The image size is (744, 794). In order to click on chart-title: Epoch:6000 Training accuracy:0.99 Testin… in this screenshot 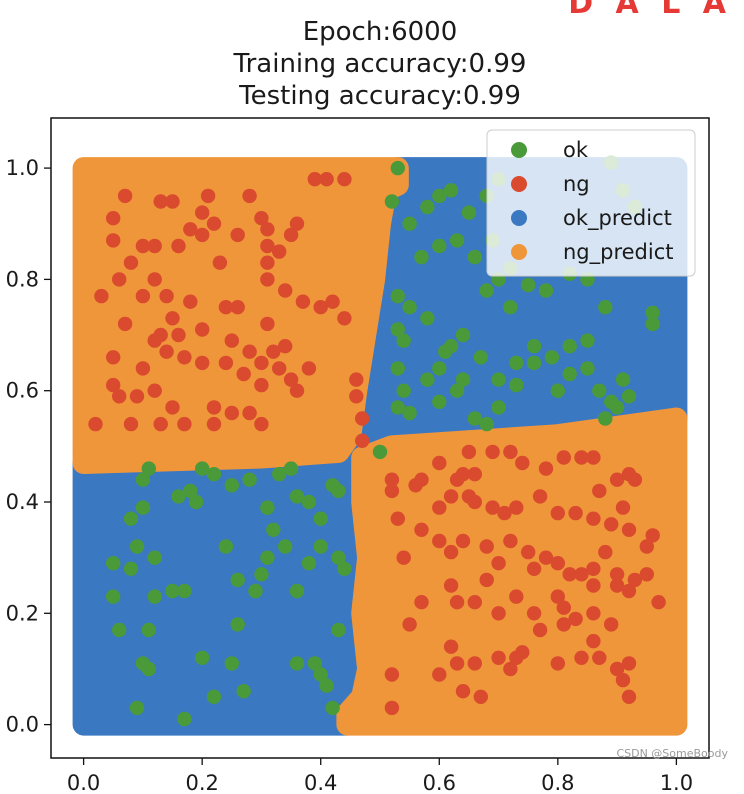, I will do `click(380, 64)`.